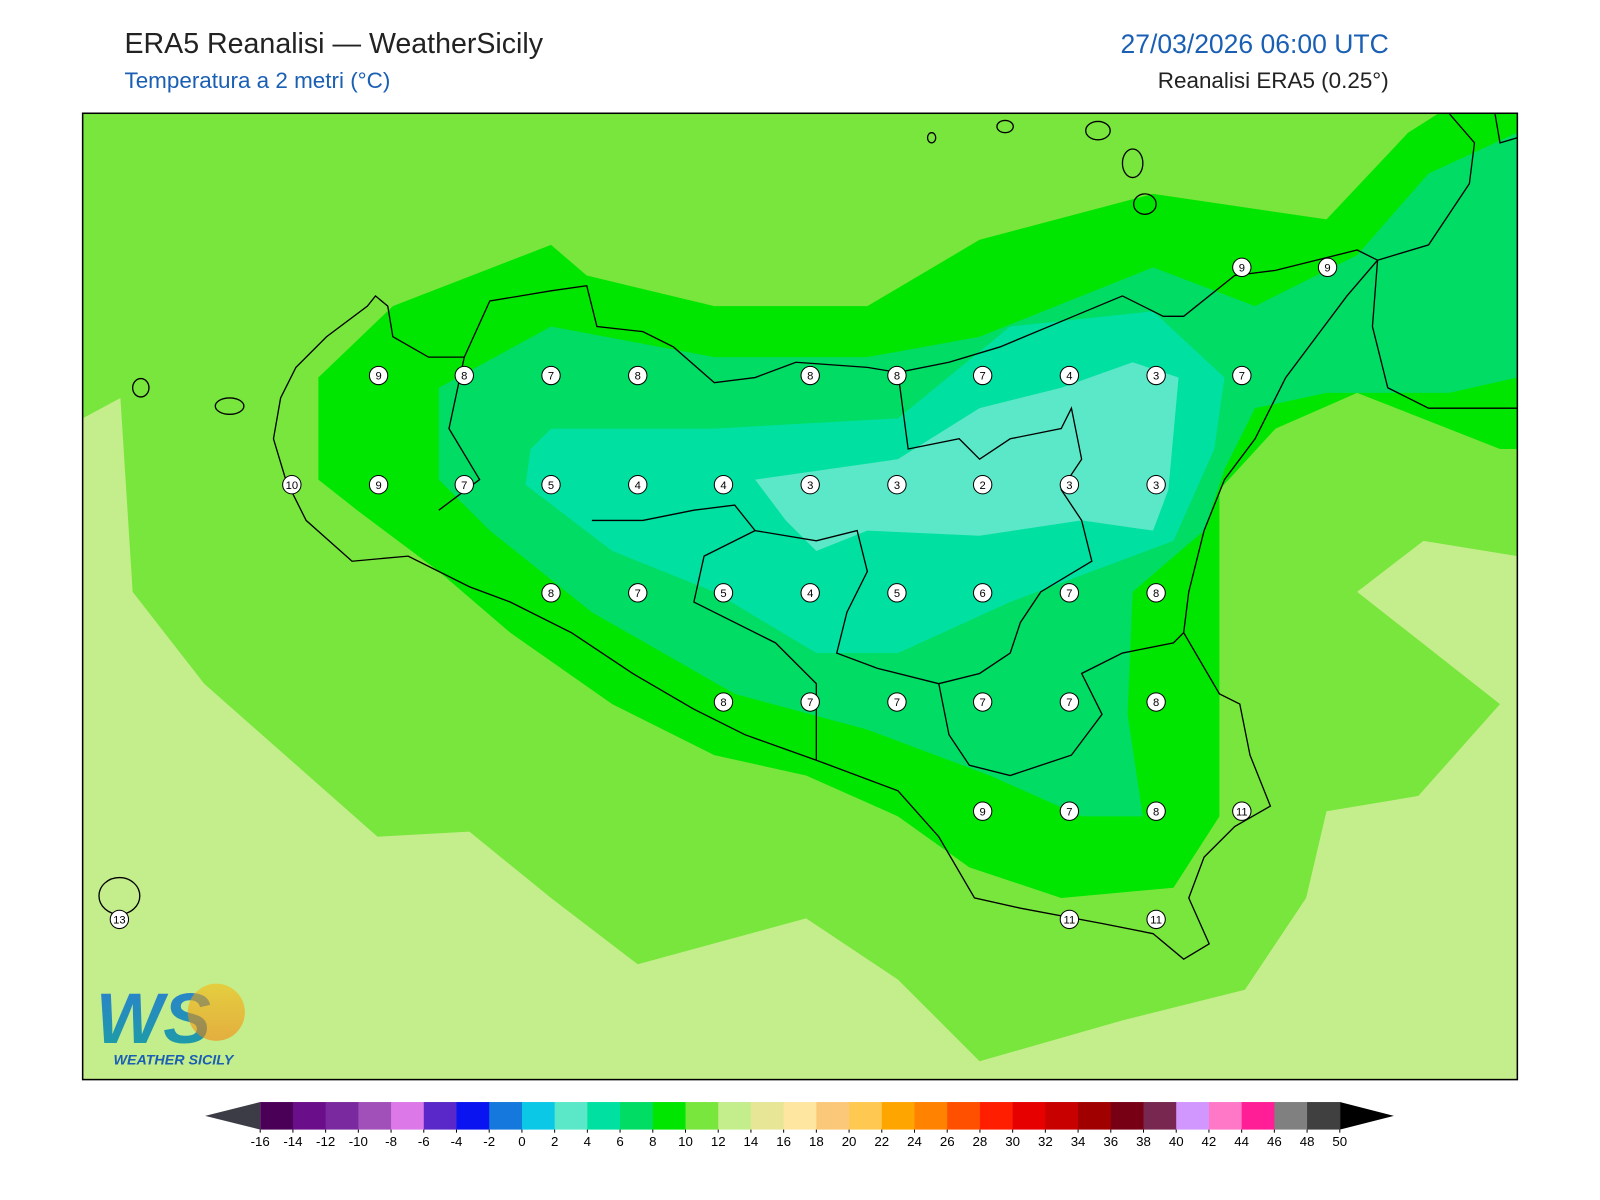  I want to click on colorbar-over, so click(1366, 1116).